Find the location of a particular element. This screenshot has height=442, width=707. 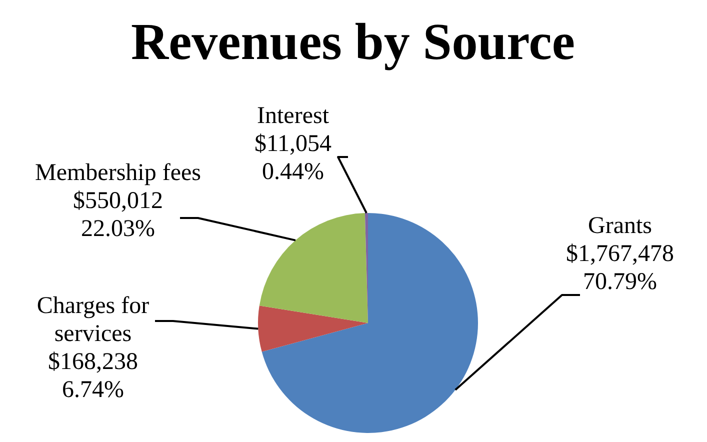

slice-label: Grants is located at coordinates (620, 226).